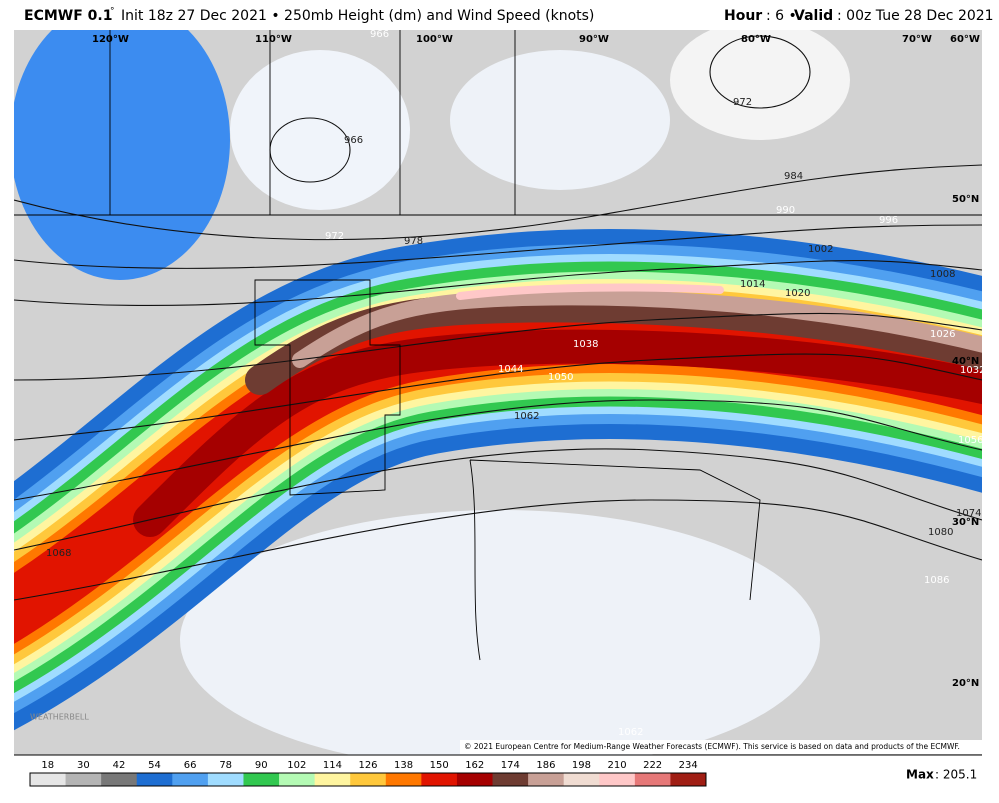  Describe the element at coordinates (413, 241) in the screenshot. I see `contour-label: 978` at that location.